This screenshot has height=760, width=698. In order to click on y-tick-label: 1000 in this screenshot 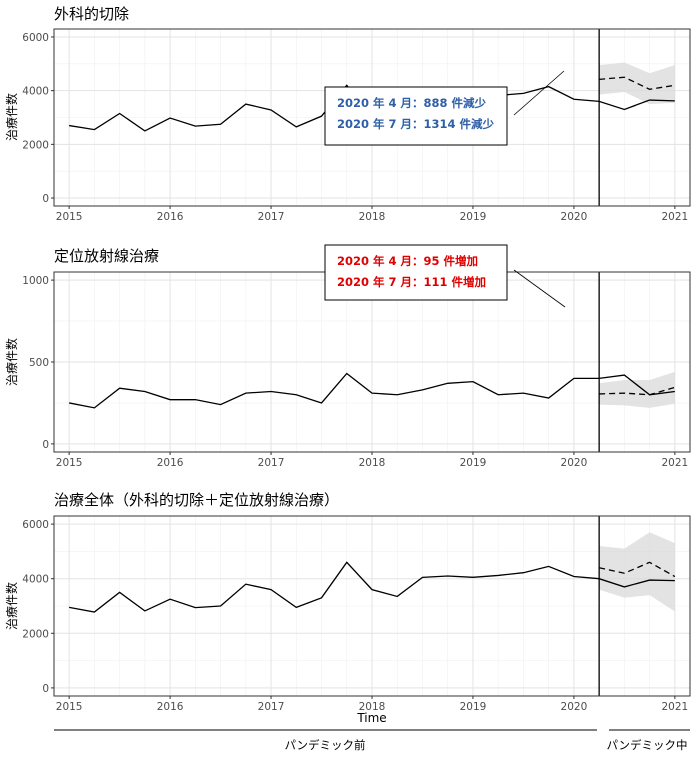, I will do `click(35, 281)`.